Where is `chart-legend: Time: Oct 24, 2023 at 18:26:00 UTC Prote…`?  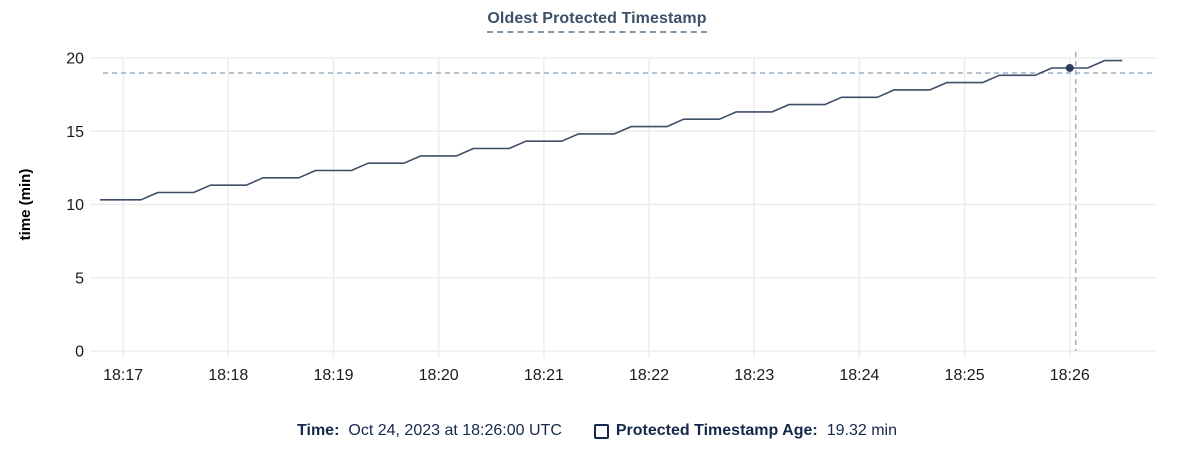
chart-legend: Time: Oct 24, 2023 at 18:26:00 UTC Prote… is located at coordinates (597, 431).